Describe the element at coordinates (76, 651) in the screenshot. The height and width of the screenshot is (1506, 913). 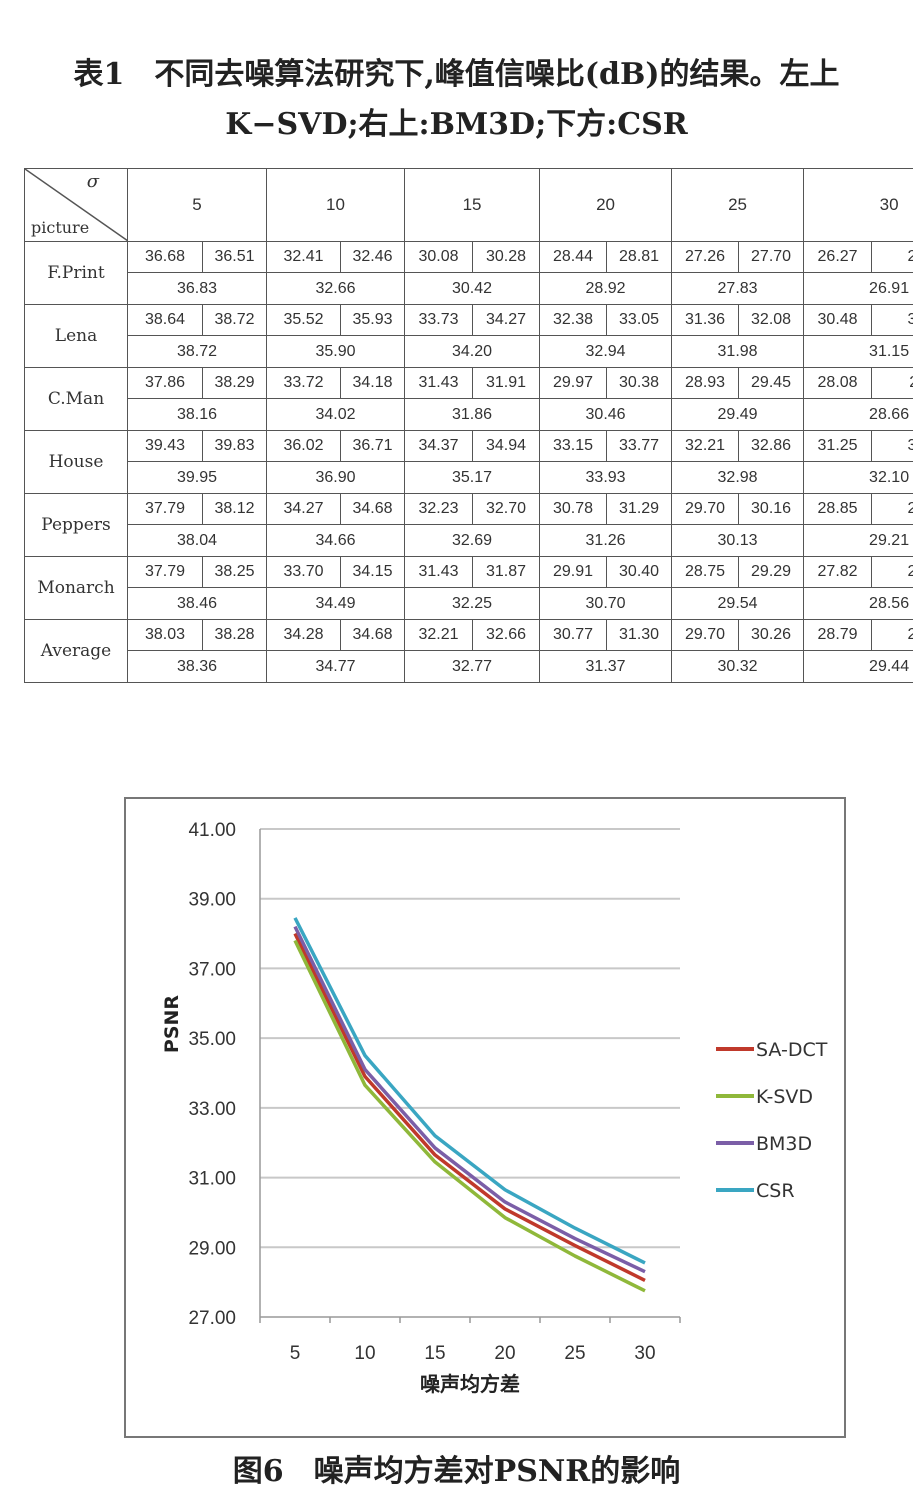
I see `row-image-name: Average` at that location.